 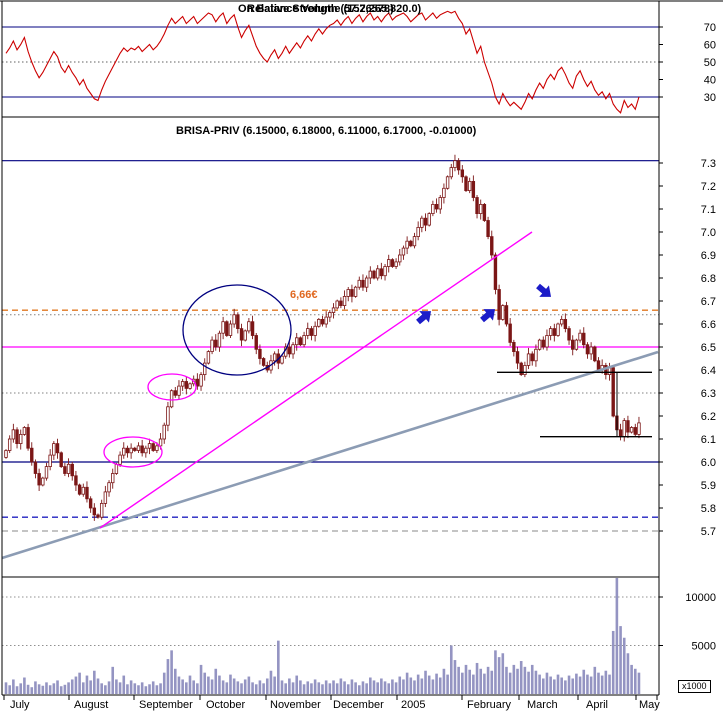 I want to click on annotation-arrow, so click(x=488, y=316).